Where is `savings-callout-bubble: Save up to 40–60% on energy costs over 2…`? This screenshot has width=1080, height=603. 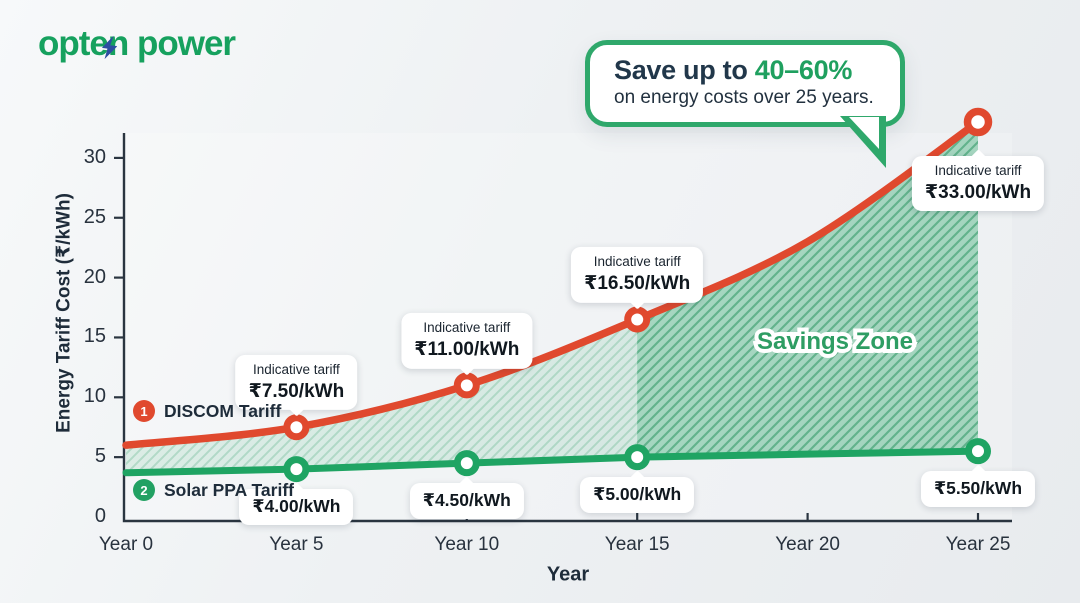 savings-callout-bubble: Save up to 40–60% on energy costs over 2… is located at coordinates (745, 104).